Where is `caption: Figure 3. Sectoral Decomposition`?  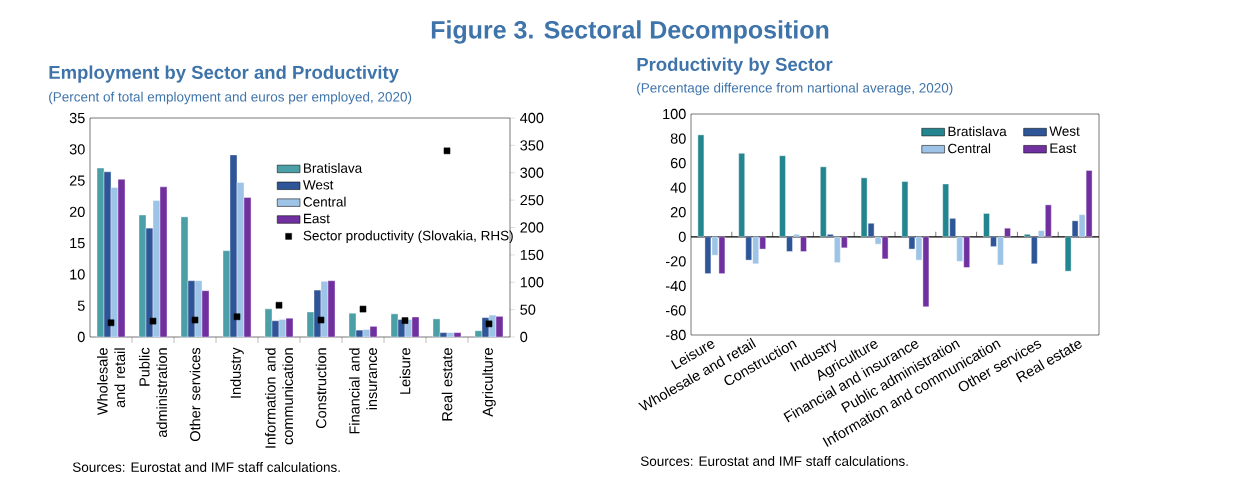
caption: Figure 3. Sectoral Decomposition is located at coordinates (630, 32).